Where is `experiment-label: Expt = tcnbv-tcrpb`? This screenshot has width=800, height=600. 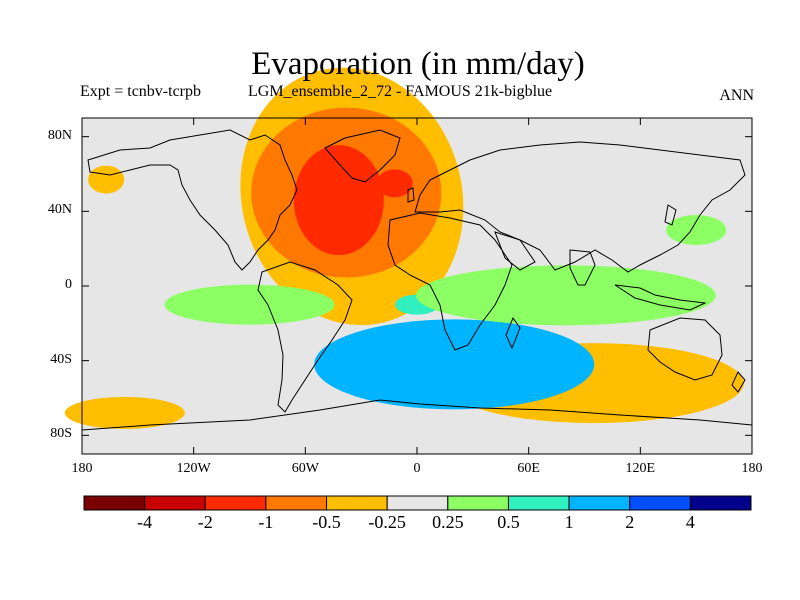 experiment-label: Expt = tcnbv-tcrpb is located at coordinates (140, 91).